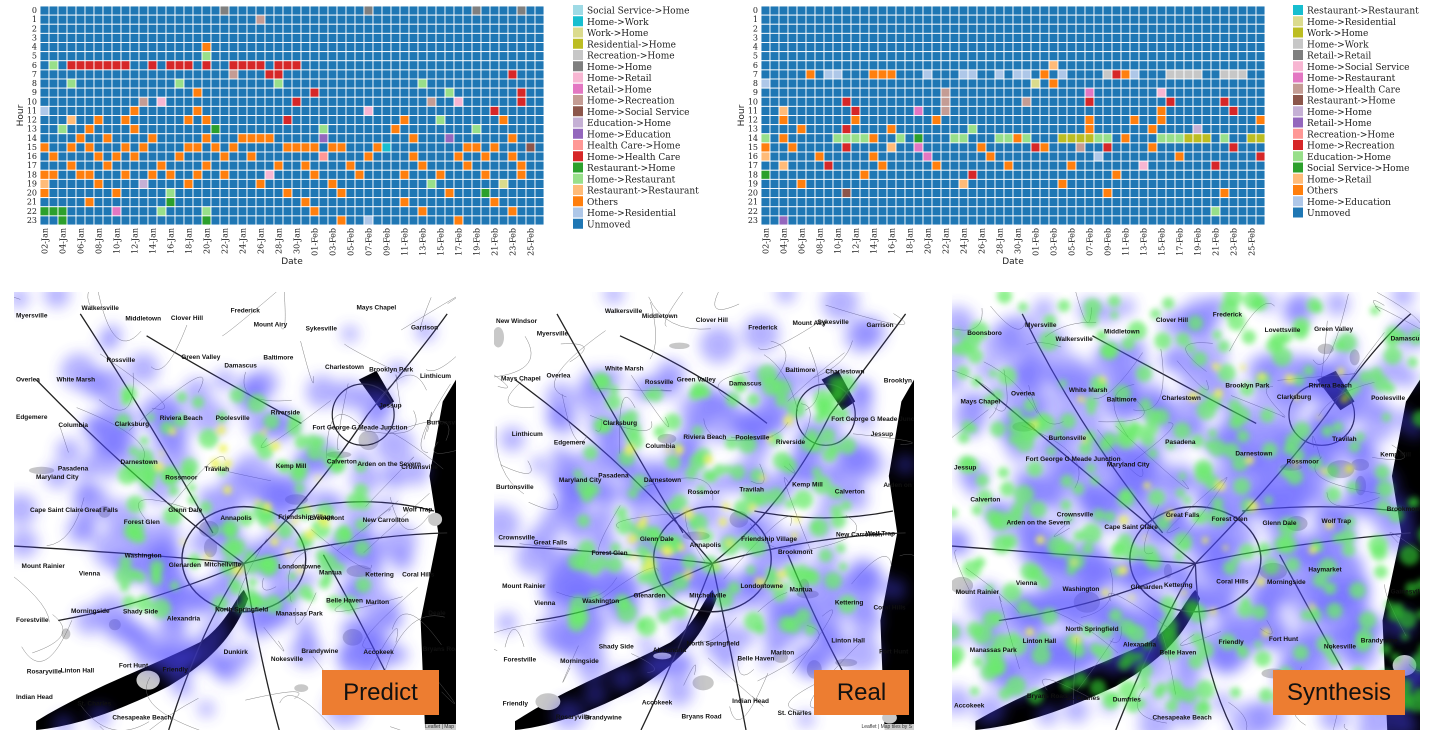 This screenshot has width=1431, height=747. What do you see at coordinates (101, 308) in the screenshot?
I see `place-label: Walkersville` at bounding box center [101, 308].